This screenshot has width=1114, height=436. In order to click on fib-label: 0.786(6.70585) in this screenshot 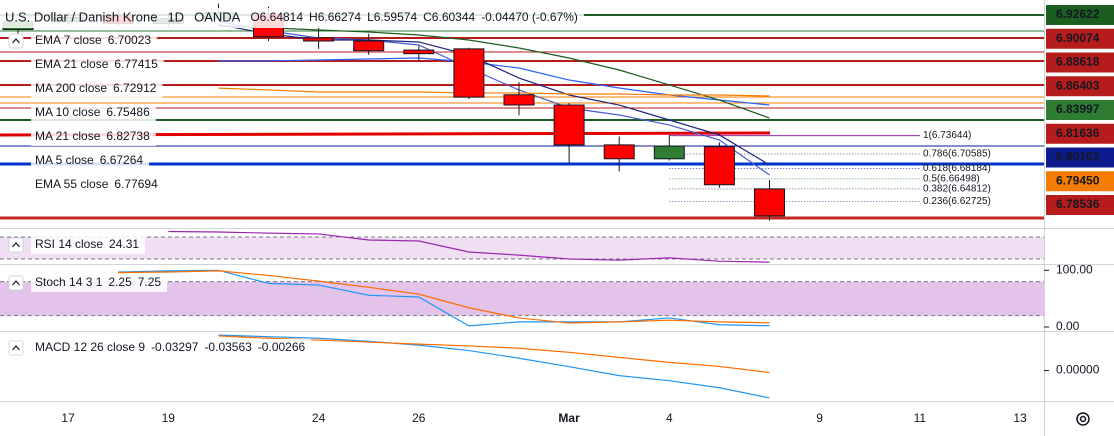, I will do `click(957, 154)`.